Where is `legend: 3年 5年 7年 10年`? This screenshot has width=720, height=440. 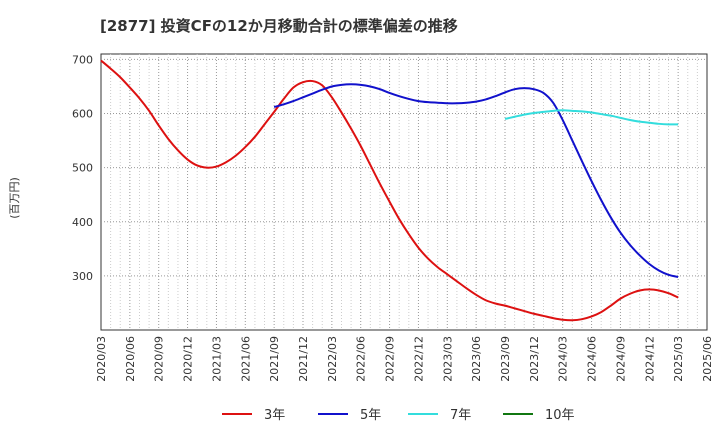
legend: 3年 5年 7年 10年 is located at coordinates (398, 415).